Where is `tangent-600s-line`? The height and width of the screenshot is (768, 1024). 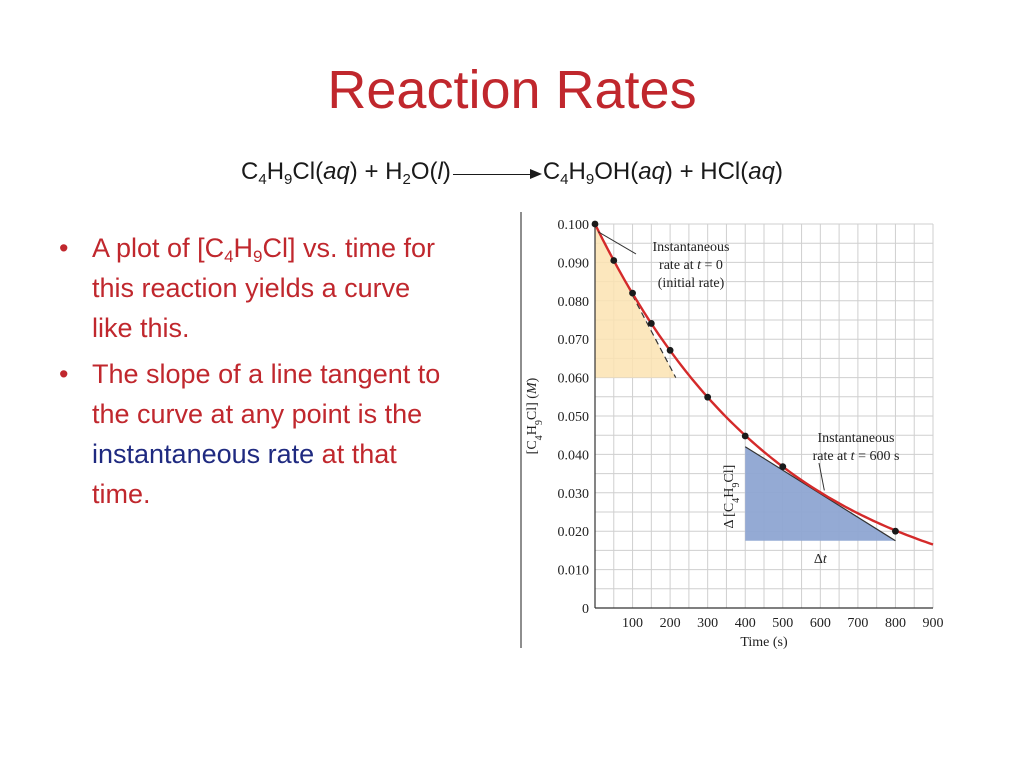
tangent-600s-line is located at coordinates (820, 494).